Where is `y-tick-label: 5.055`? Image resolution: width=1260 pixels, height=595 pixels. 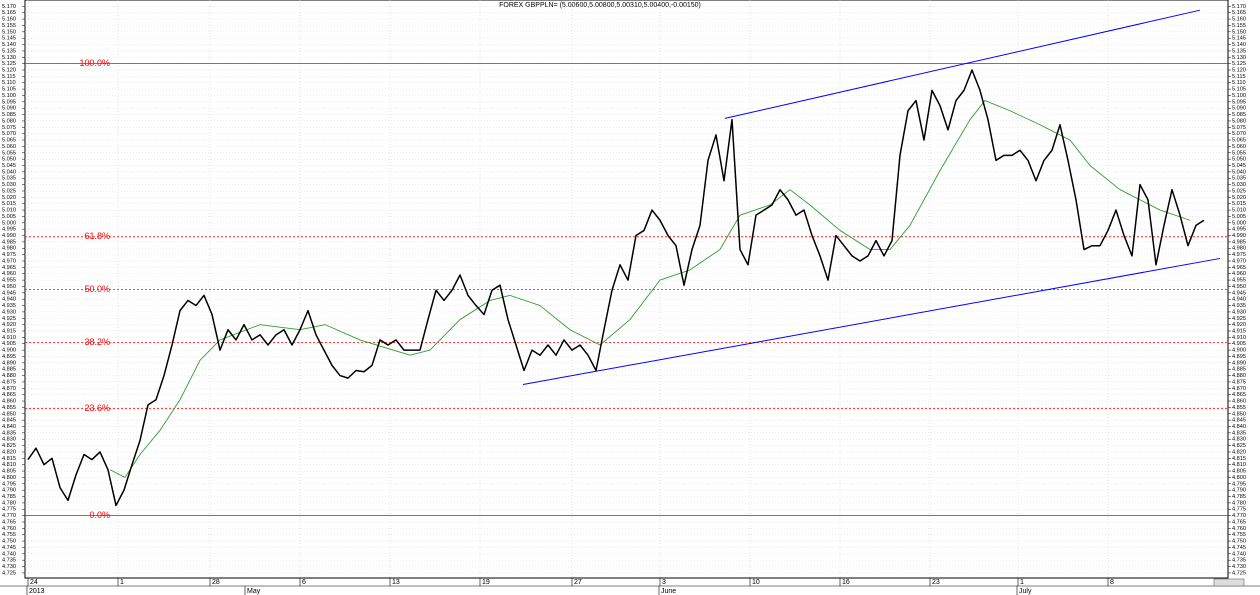 y-tick-label: 5.055 is located at coordinates (9, 153).